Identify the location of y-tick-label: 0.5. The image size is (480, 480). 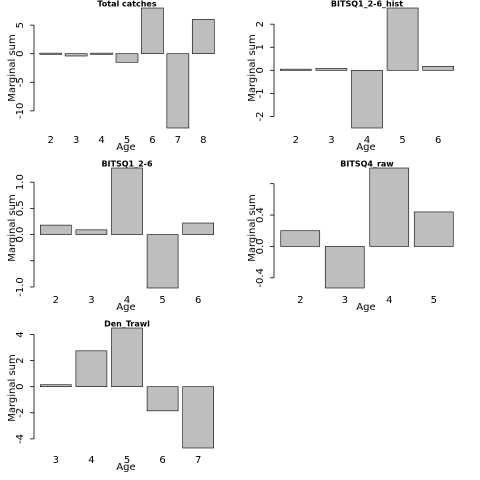
(20, 208).